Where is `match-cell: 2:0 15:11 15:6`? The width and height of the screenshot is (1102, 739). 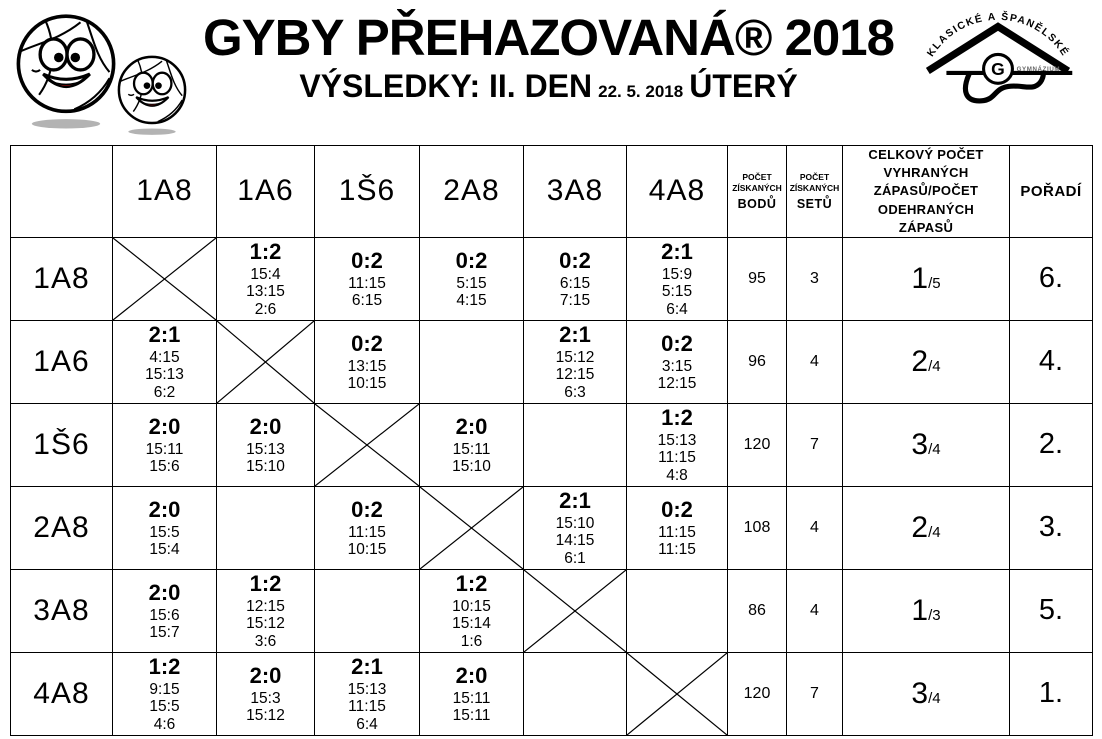
match-cell: 2:0 15:11 15:6 is located at coordinates (164, 444).